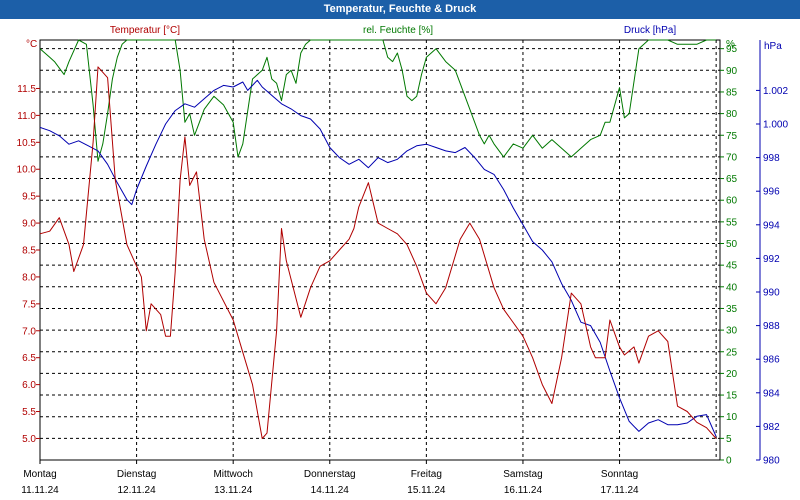  I want to click on date-label: 17.11.24, so click(619, 490).